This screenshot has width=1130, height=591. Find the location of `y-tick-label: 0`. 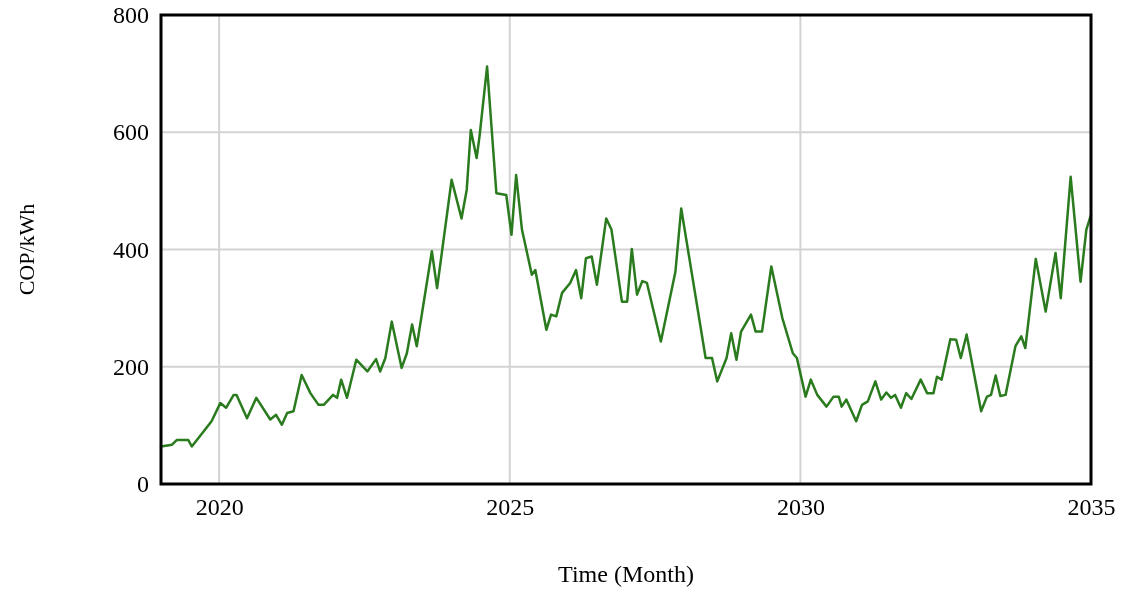

y-tick-label: 0 is located at coordinates (143, 484).